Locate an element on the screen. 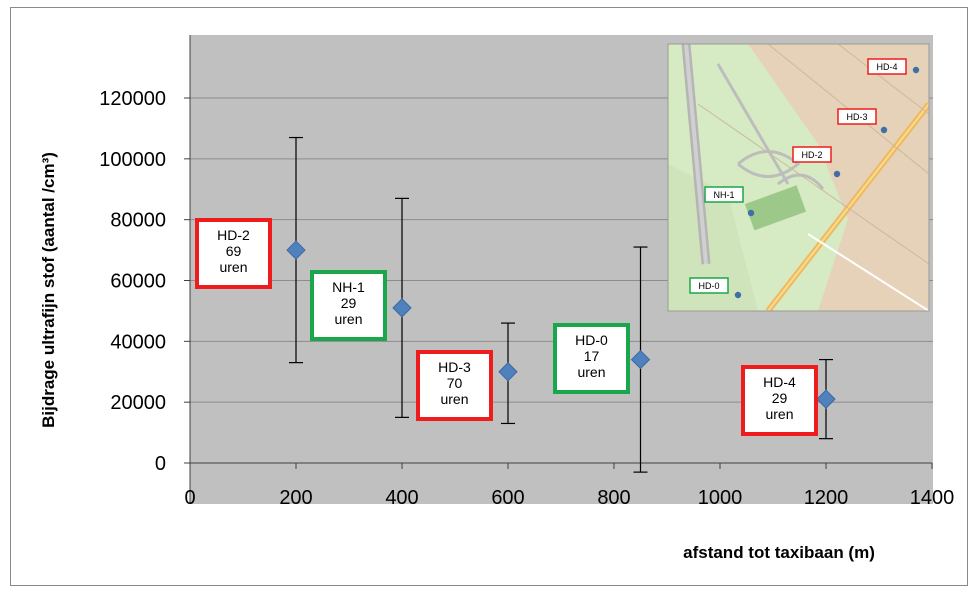 This screenshot has height=590, width=978. map-label-text: HD-3 is located at coordinates (856, 117).